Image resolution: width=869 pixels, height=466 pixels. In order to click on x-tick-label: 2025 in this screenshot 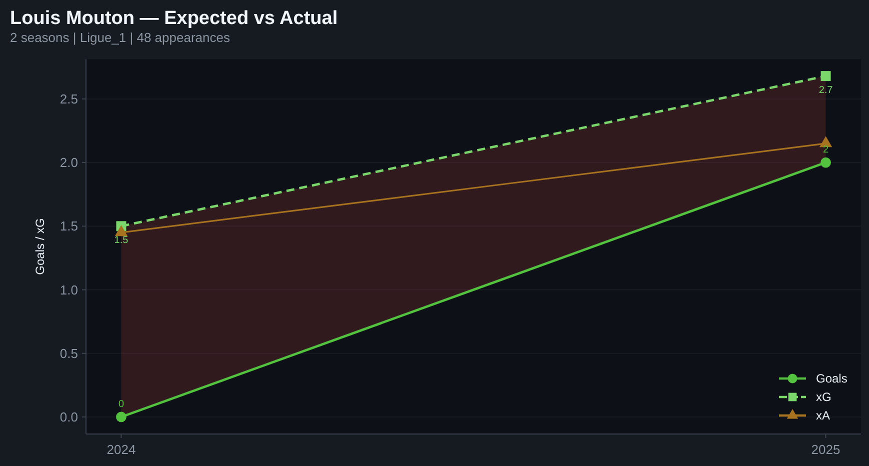, I will do `click(825, 449)`.